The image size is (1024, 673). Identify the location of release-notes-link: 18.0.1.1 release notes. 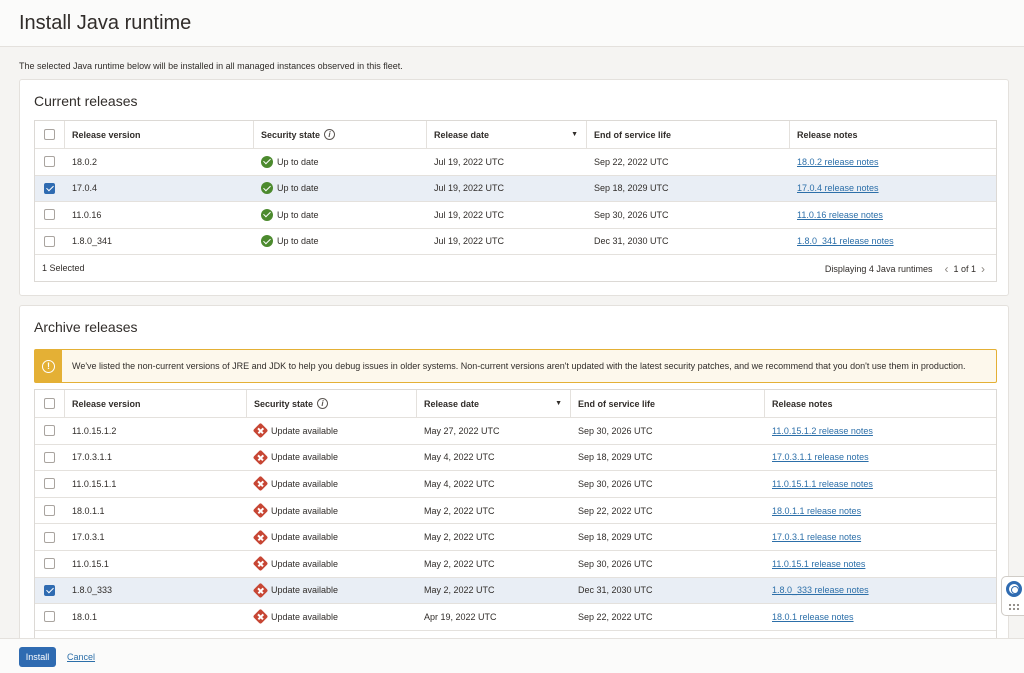
(817, 510).